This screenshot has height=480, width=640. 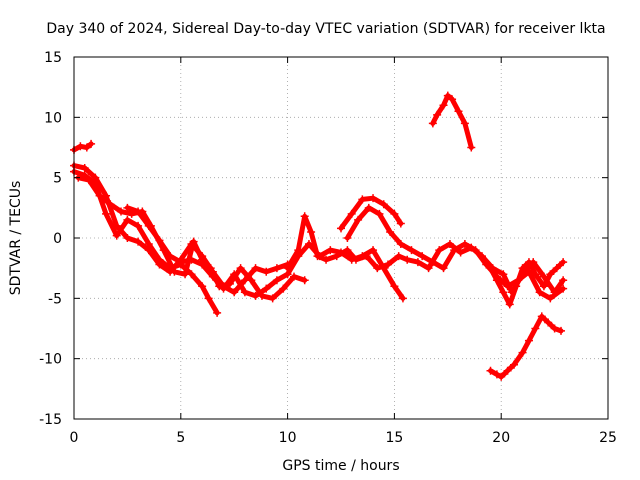 I want to click on x-tick-label: 15, so click(x=394, y=438).